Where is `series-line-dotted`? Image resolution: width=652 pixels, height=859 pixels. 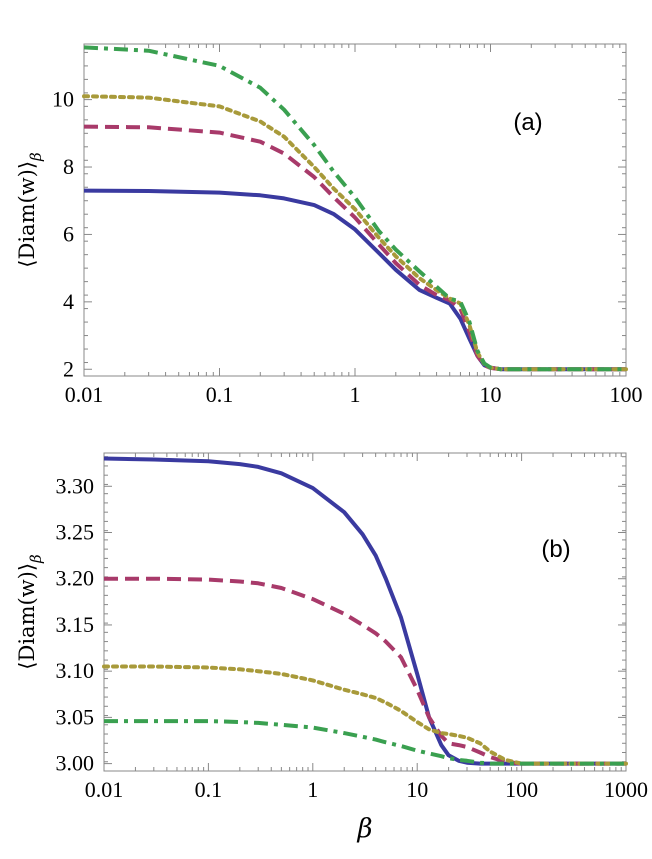
series-line-dotted is located at coordinates (365, 715).